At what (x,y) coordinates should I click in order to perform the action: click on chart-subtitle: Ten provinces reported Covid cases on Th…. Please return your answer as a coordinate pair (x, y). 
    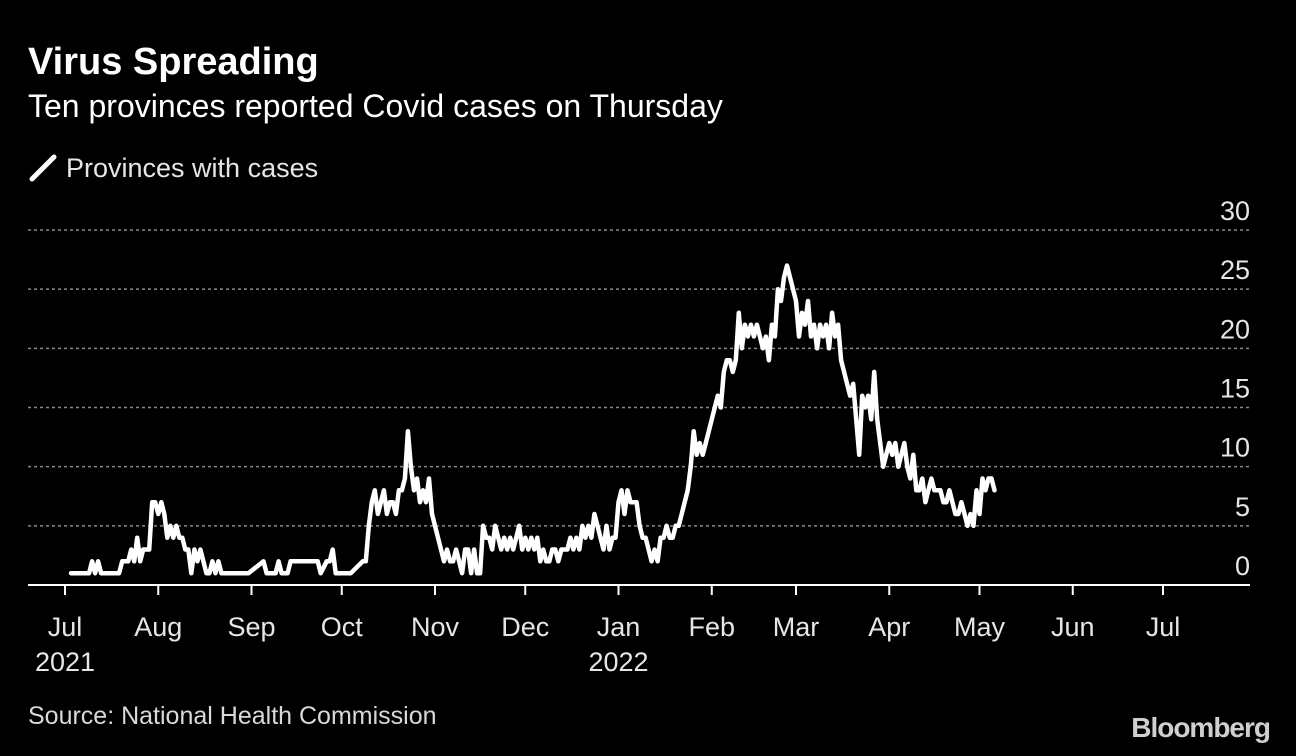
    Looking at the image, I should click on (375, 106).